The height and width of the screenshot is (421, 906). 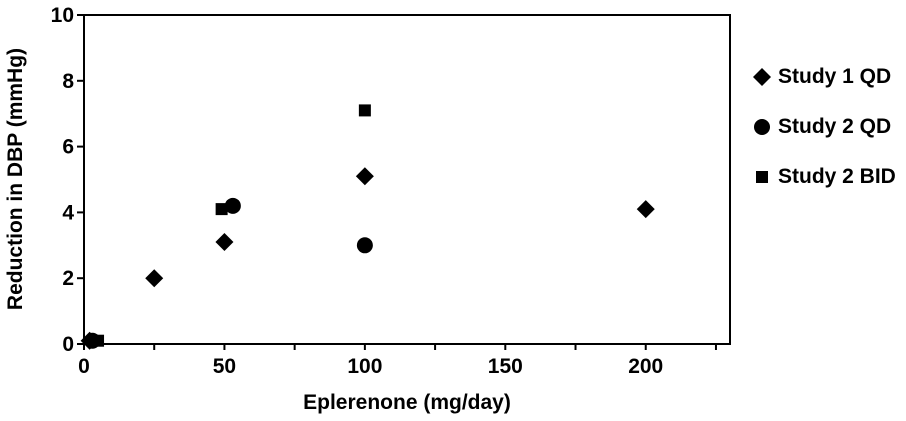 What do you see at coordinates (762, 177) in the screenshot?
I see `legend-square-icon` at bounding box center [762, 177].